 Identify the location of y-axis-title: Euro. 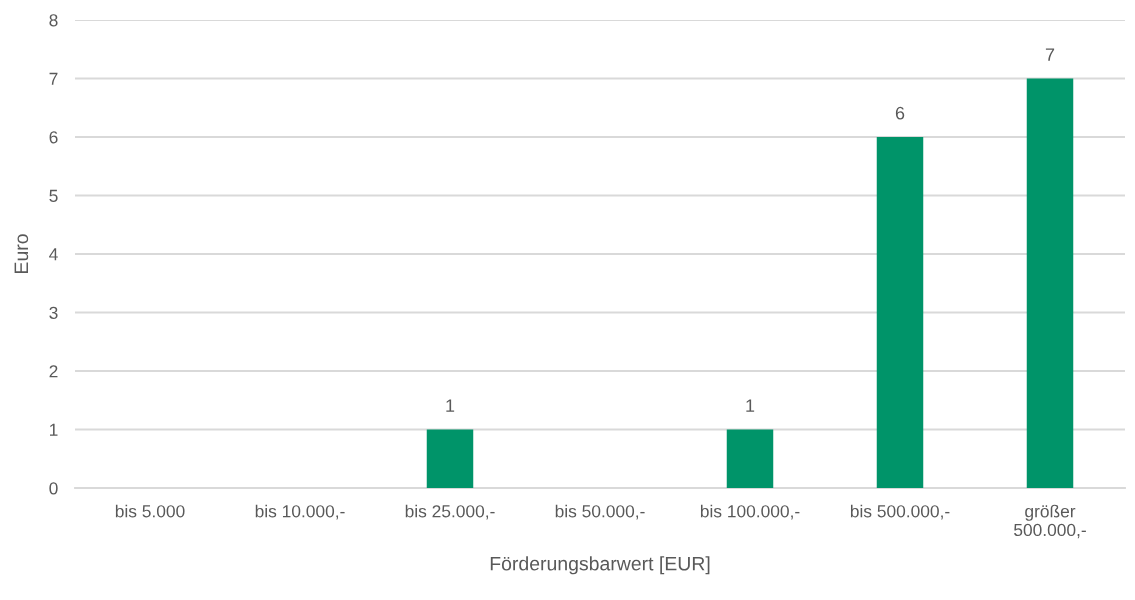
(21, 253).